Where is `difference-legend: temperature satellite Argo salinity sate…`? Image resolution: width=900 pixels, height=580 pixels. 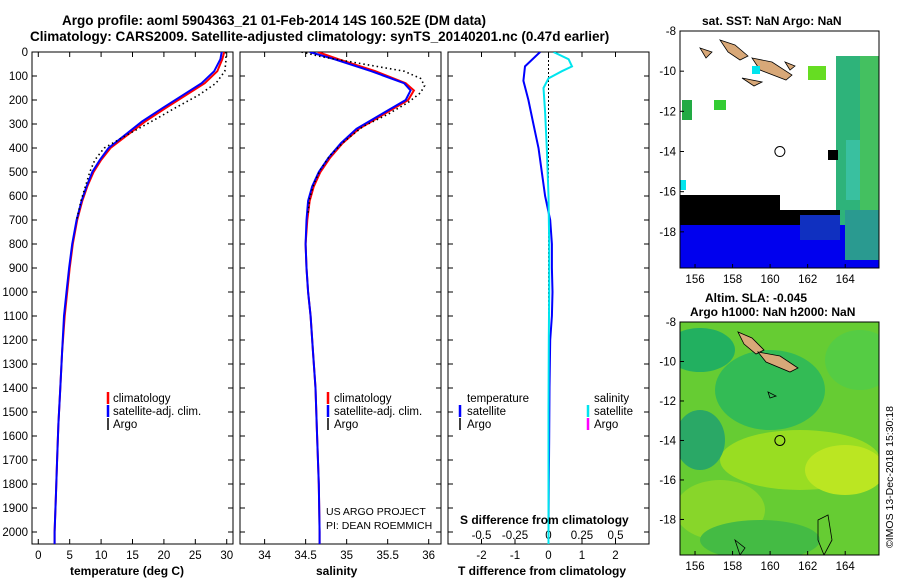 difference-legend: temperature satellite Argo salinity sate… is located at coordinates (545, 412).